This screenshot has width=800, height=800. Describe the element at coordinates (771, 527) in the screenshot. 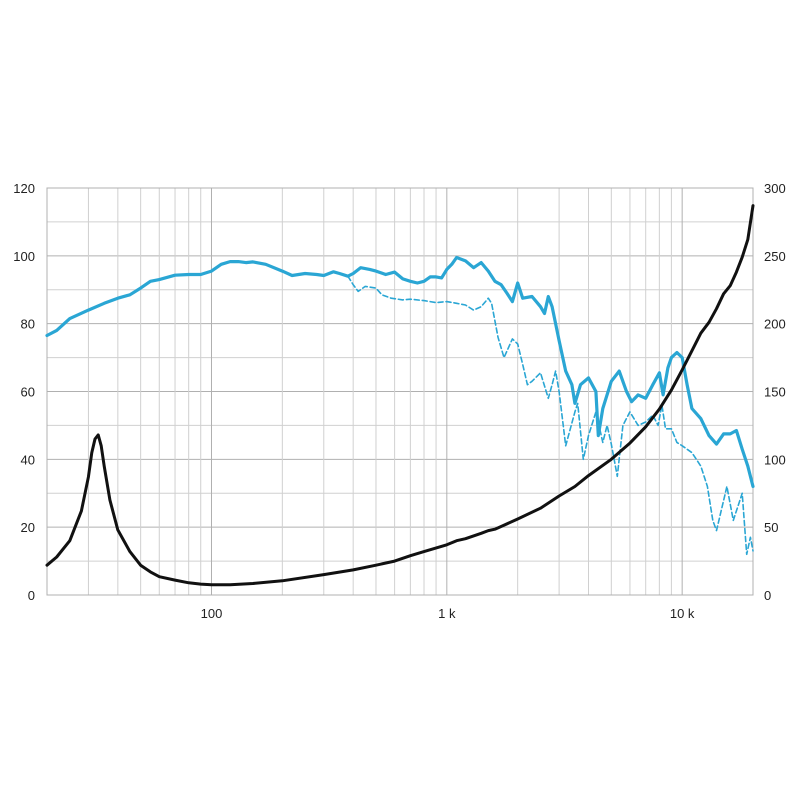

I see `y-right-tick-label: 50` at that location.